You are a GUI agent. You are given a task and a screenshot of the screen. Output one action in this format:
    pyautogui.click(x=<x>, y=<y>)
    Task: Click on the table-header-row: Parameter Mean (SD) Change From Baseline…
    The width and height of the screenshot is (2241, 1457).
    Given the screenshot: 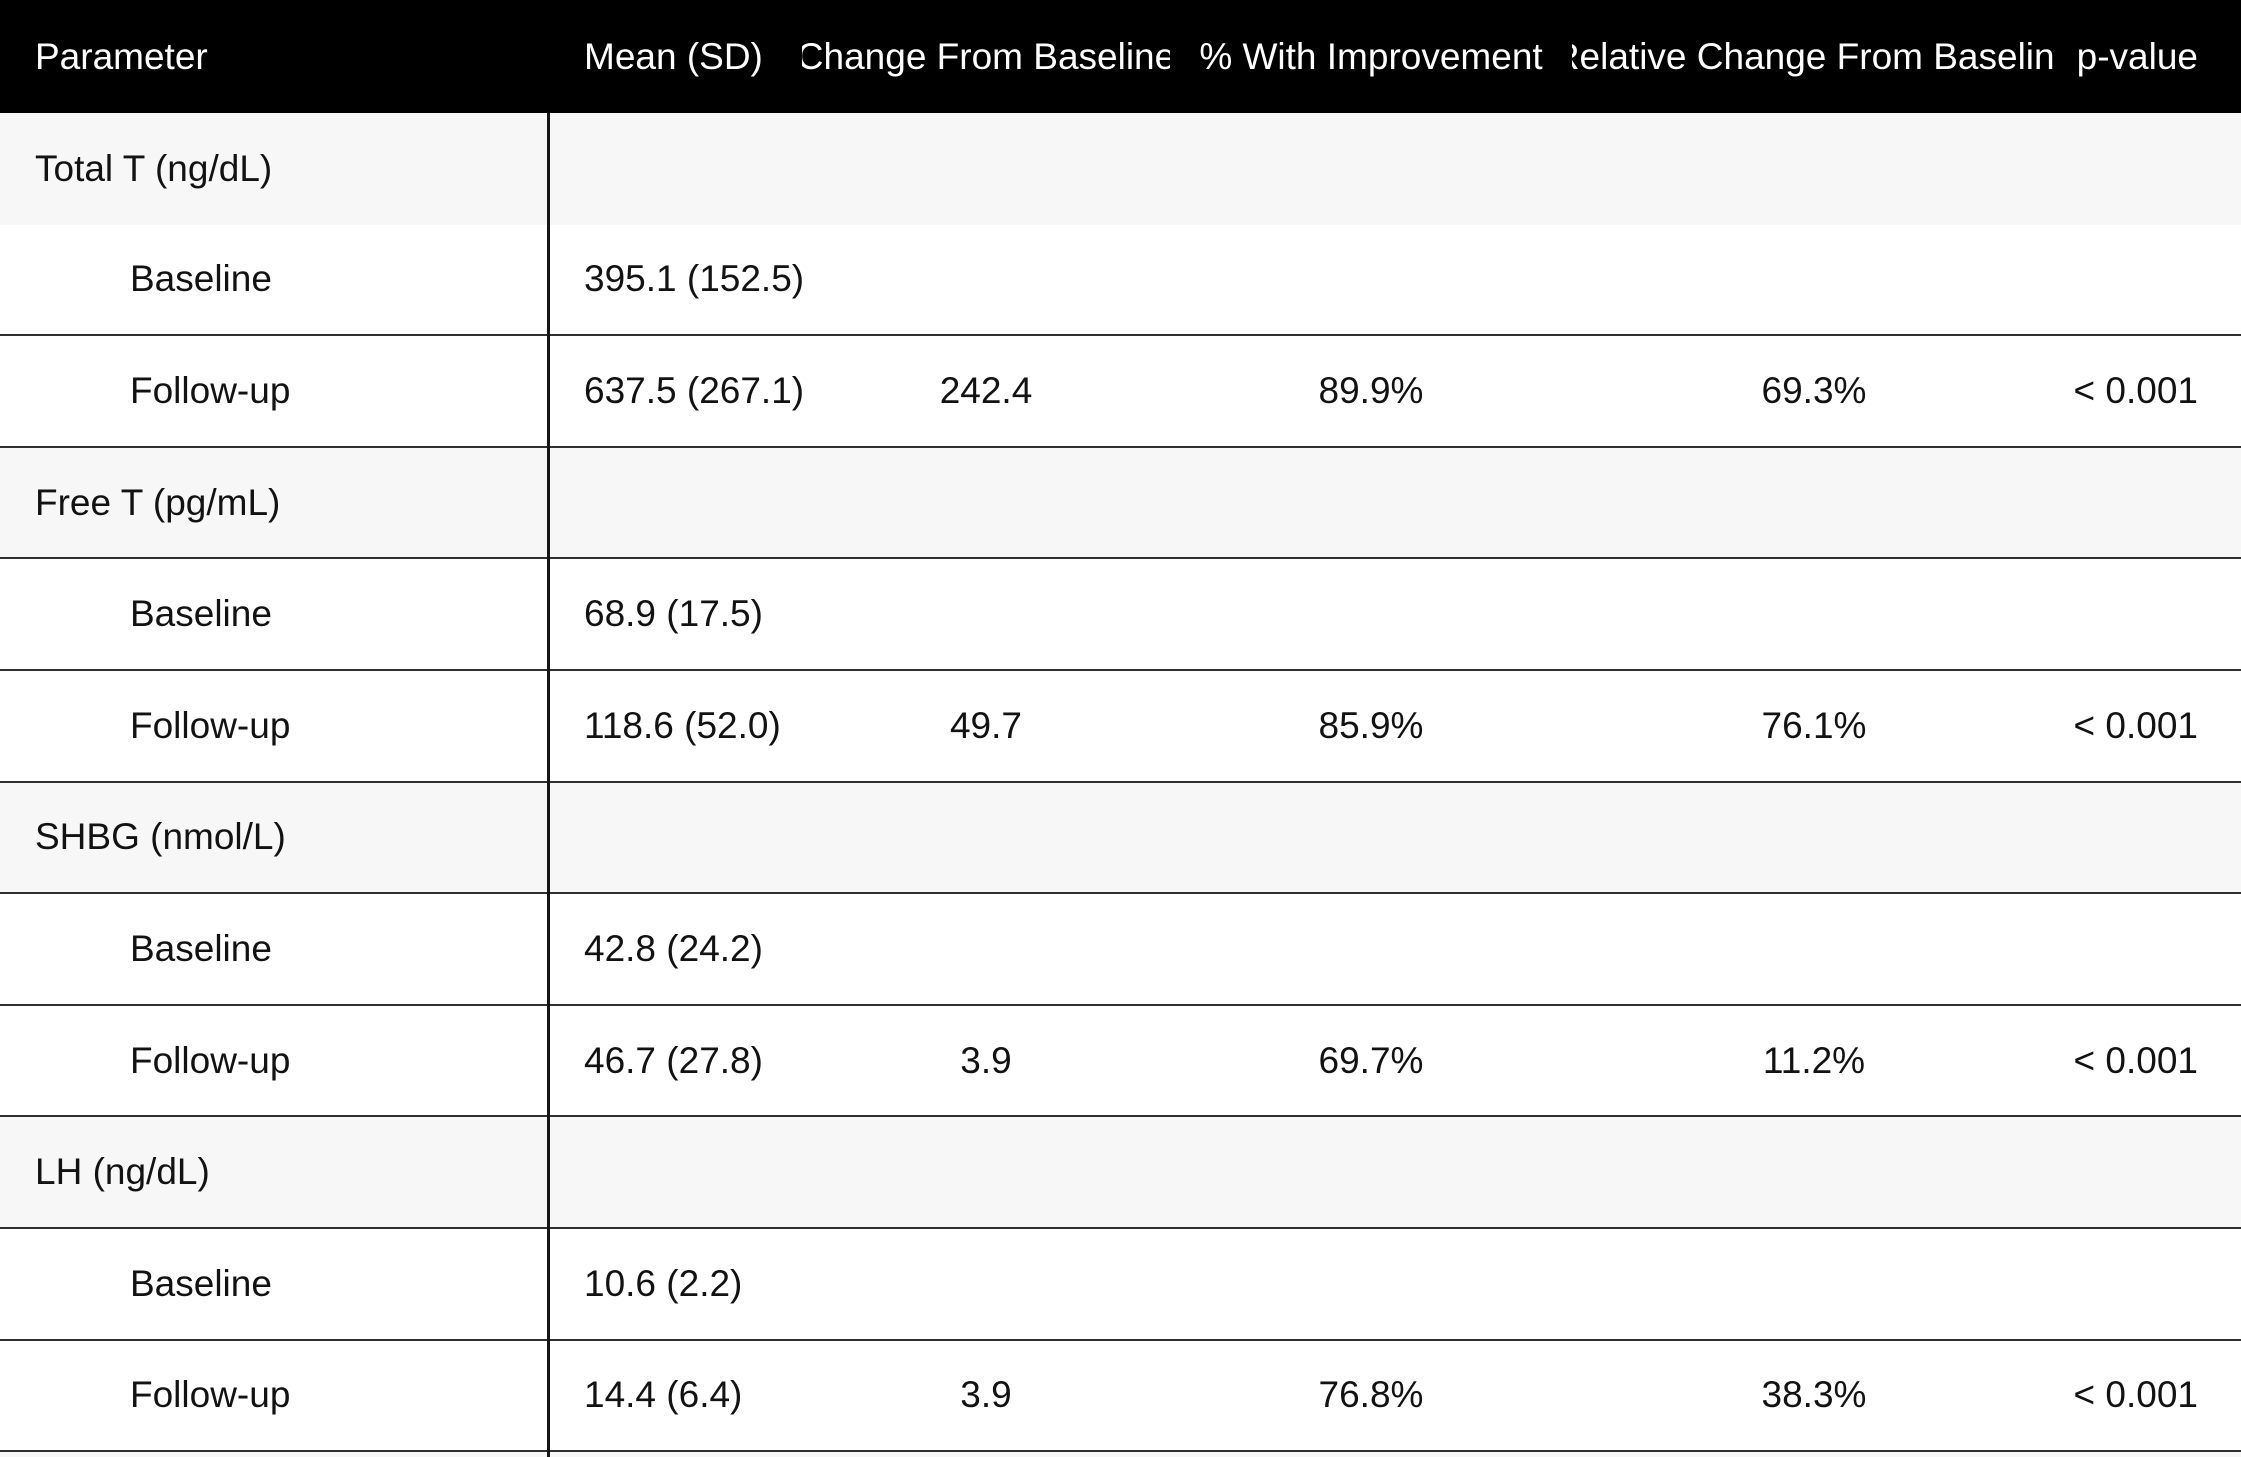 What is the action you would take?
    pyautogui.click(x=1120, y=56)
    